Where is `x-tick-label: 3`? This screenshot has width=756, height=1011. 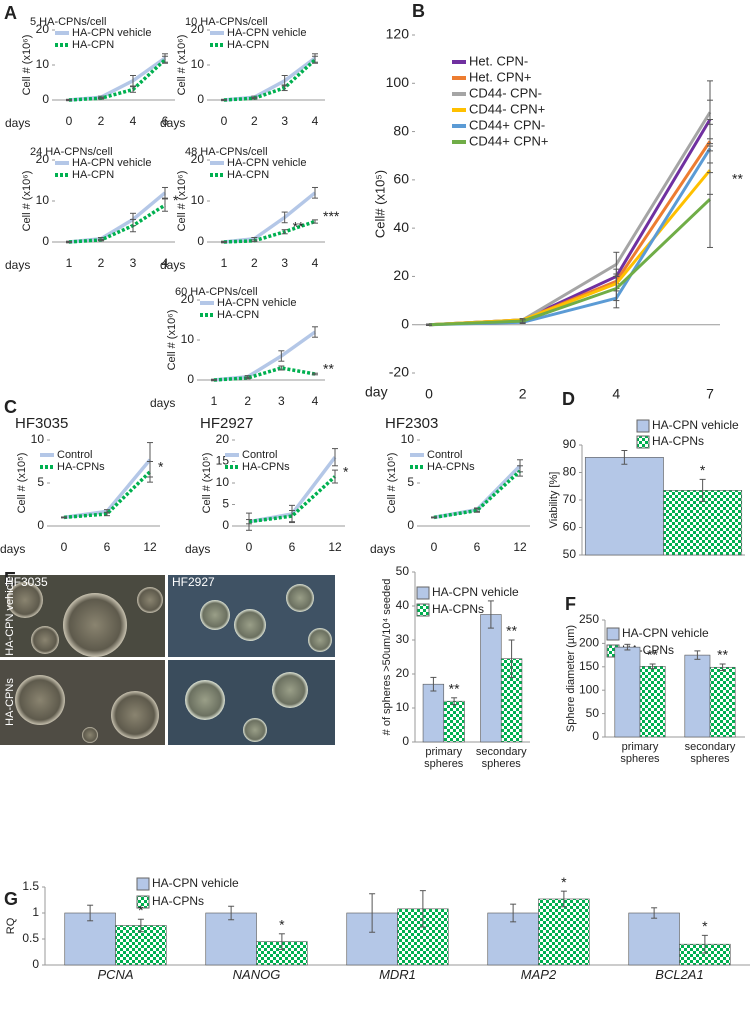 x-tick-label: 3 is located at coordinates (133, 263).